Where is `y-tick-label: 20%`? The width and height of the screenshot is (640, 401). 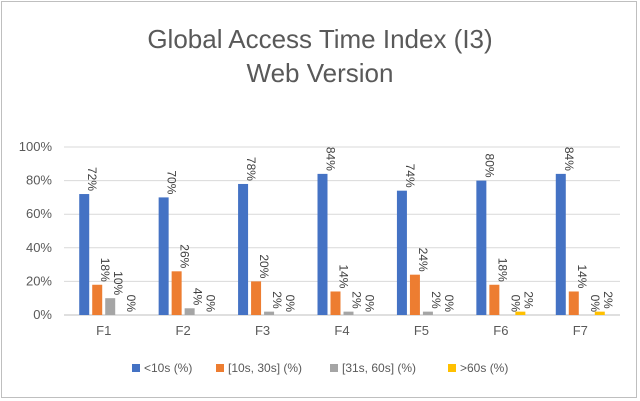 y-tick-label: 20% is located at coordinates (39, 280).